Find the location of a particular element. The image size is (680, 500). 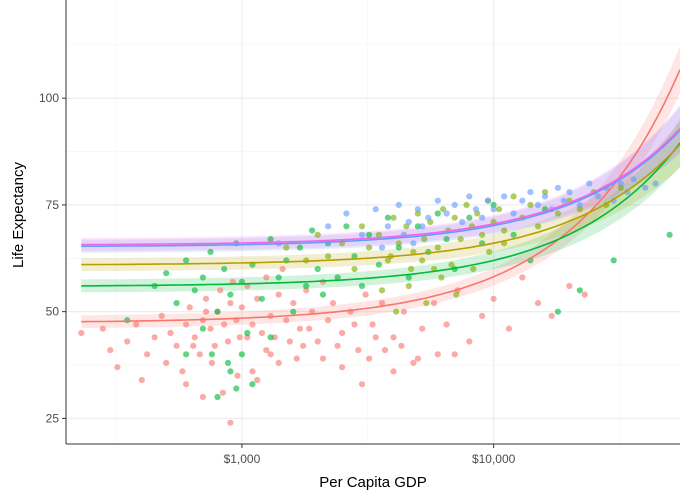

y-tick-label: 50 is located at coordinates (53, 312).